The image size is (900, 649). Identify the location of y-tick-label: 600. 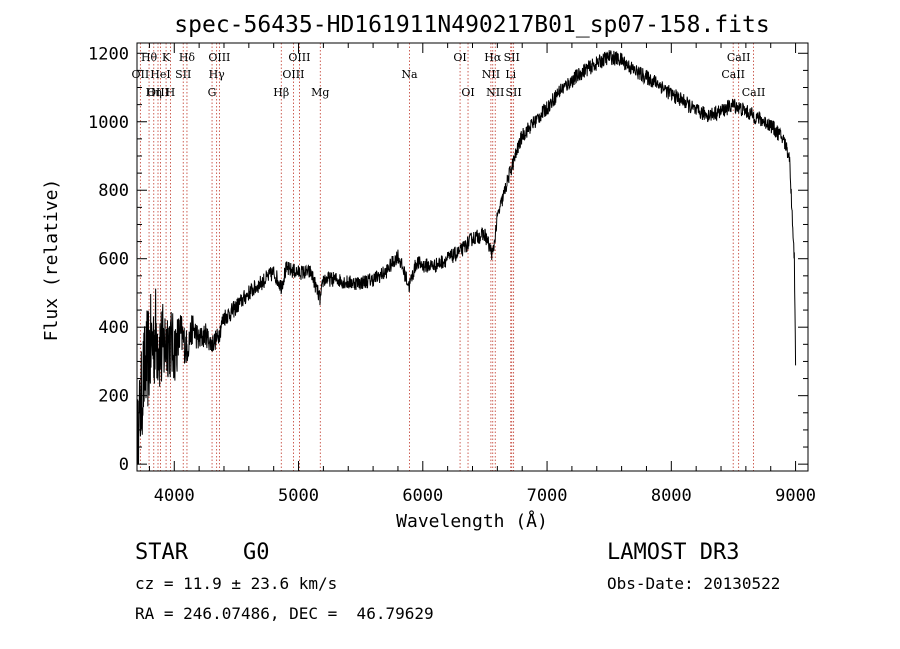
(113, 260).